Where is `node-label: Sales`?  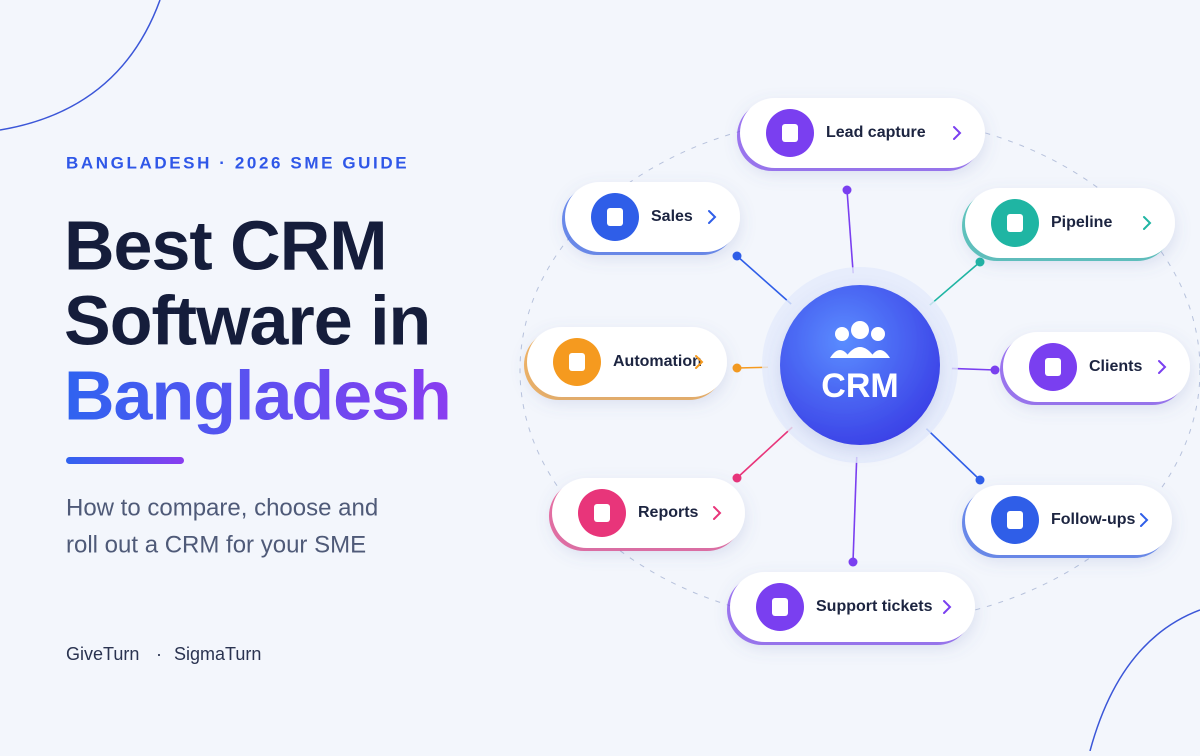
node-label: Sales is located at coordinates (672, 216).